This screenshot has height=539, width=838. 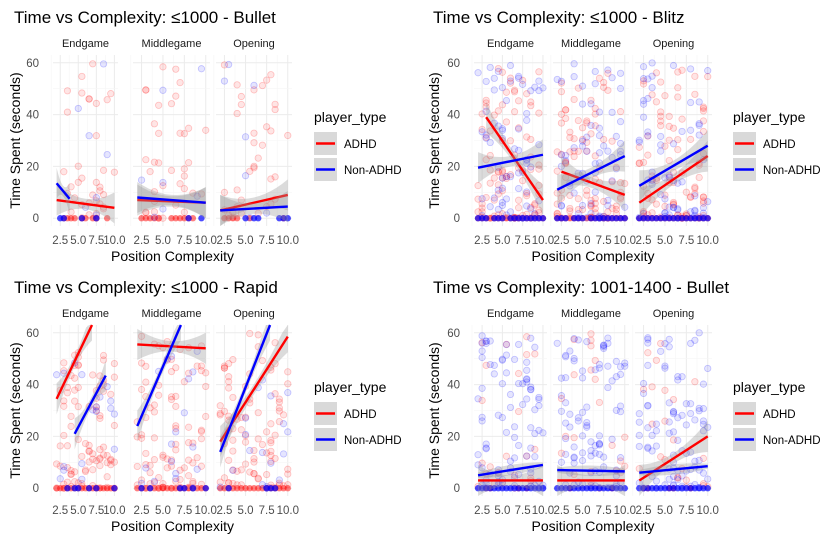 I want to click on y-tick-label: 0, so click(x=36, y=489).